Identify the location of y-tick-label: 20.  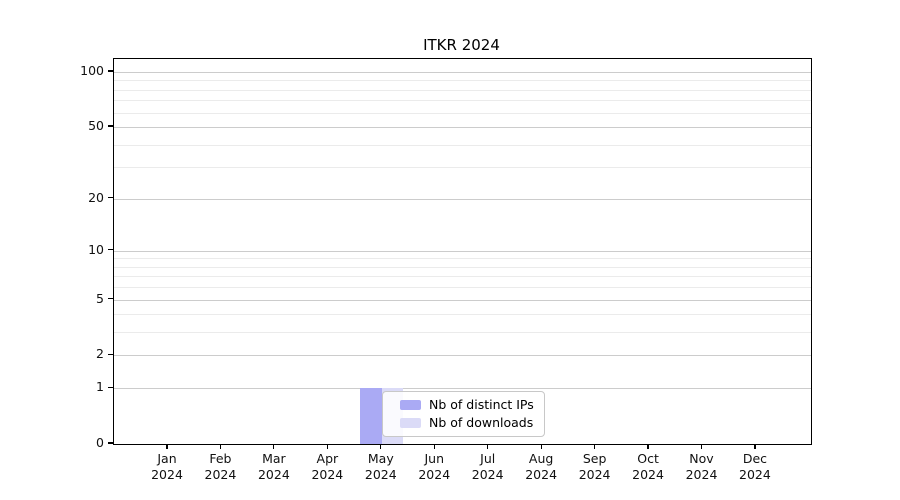
(96, 197).